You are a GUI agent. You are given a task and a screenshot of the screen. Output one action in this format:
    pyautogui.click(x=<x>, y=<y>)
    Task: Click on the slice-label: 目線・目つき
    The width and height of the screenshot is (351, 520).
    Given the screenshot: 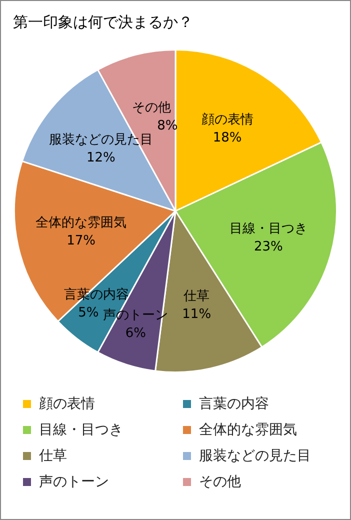 What is the action you would take?
    pyautogui.click(x=268, y=228)
    